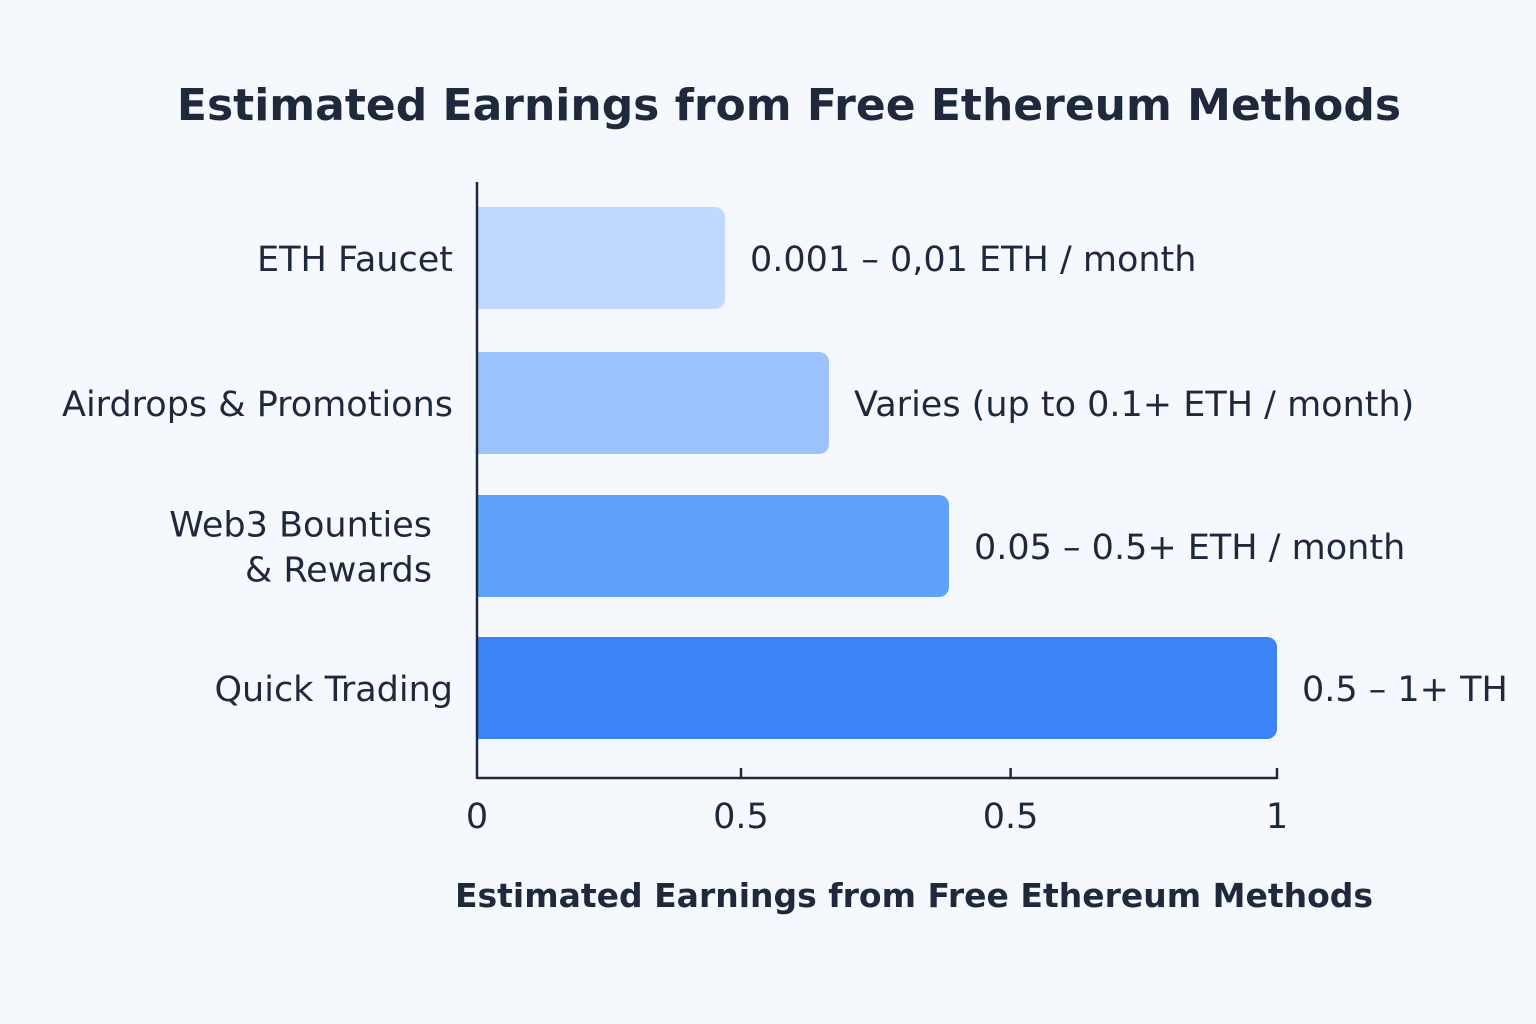  What do you see at coordinates (1405, 690) in the screenshot?
I see `data-label-4: 0.5 – 1+ TH` at bounding box center [1405, 690].